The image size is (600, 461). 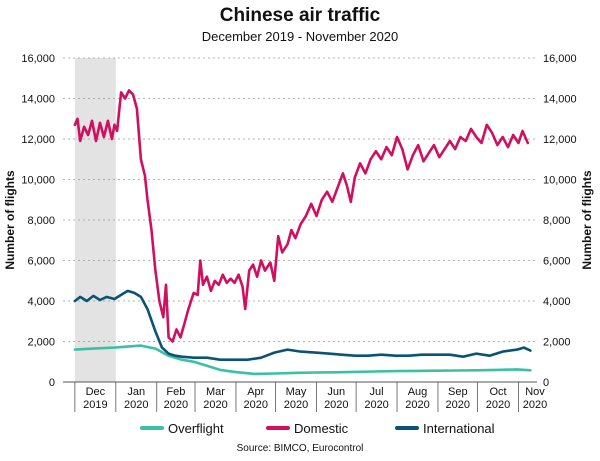 I want to click on y-tick-label-right: 10,000, so click(x=560, y=181).